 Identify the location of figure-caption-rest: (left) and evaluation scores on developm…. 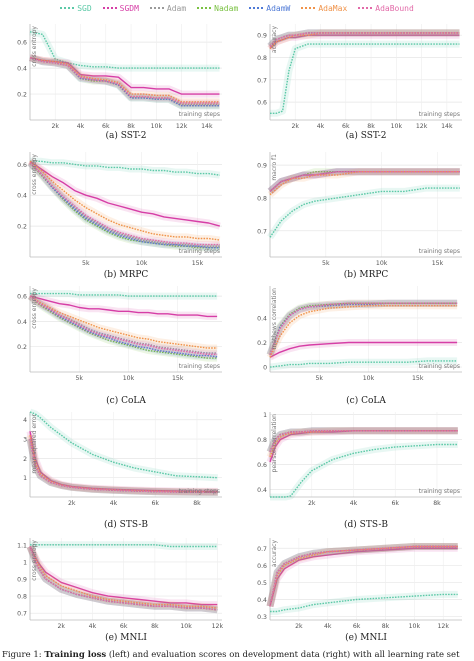
(284, 655).